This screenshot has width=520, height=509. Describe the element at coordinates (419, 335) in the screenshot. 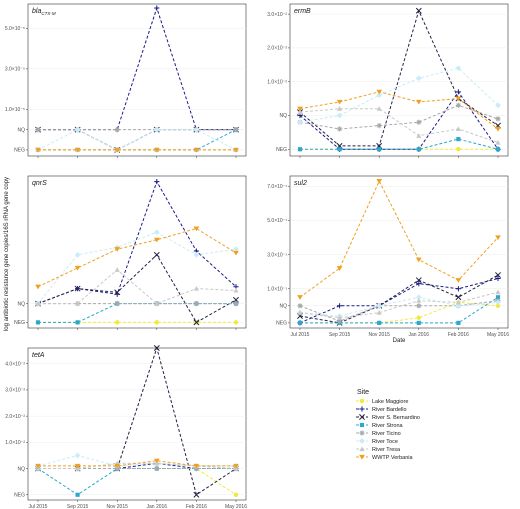

I see `x-tick-label: Jan 2016` at that location.